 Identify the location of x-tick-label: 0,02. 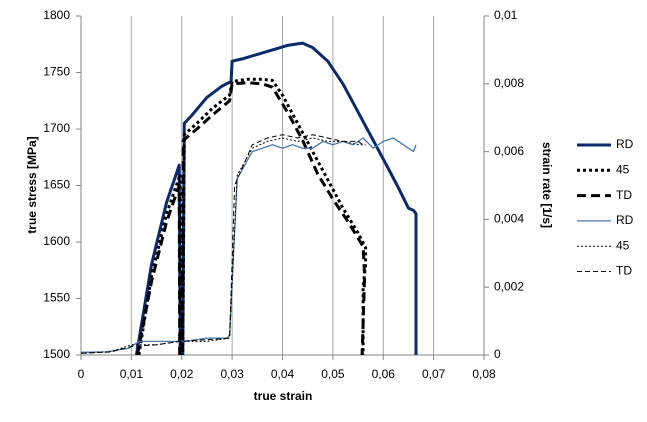
(182, 374).